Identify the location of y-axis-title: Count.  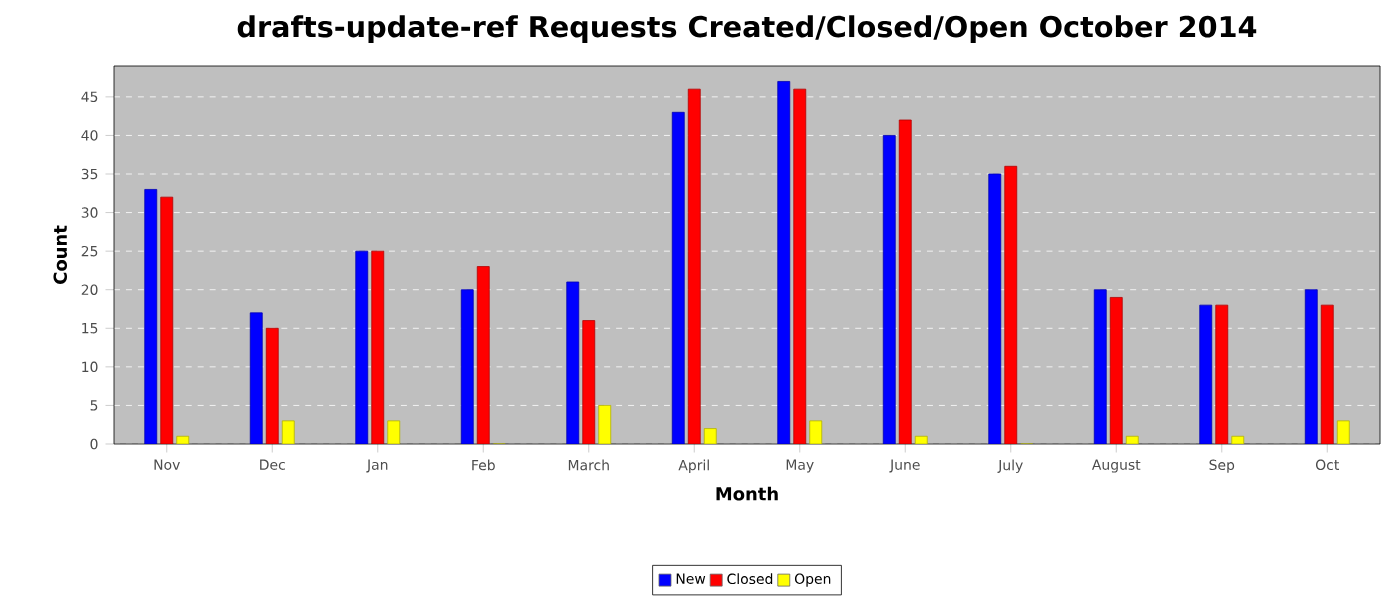
(60, 254).